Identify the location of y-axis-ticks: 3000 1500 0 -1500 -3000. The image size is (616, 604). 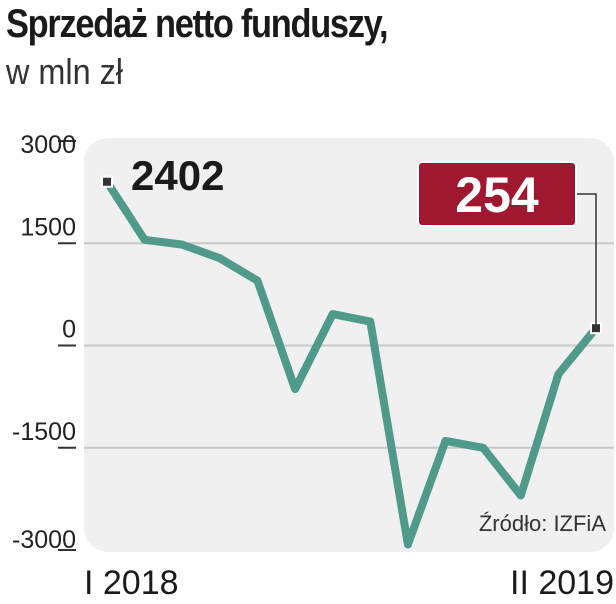
(44, 342).